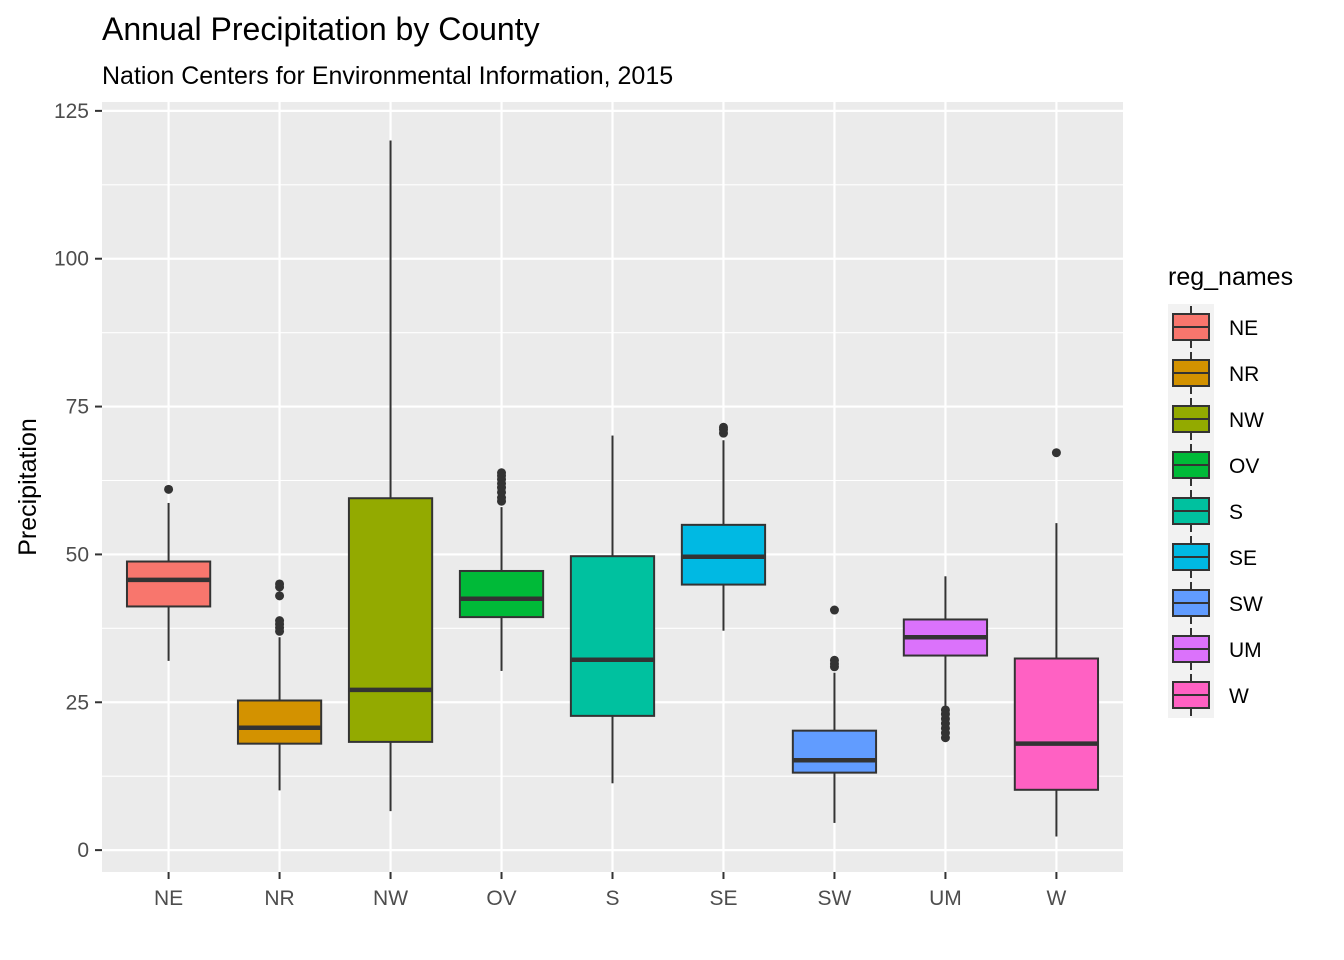  What do you see at coordinates (1246, 604) in the screenshot?
I see `legend-label: SW` at bounding box center [1246, 604].